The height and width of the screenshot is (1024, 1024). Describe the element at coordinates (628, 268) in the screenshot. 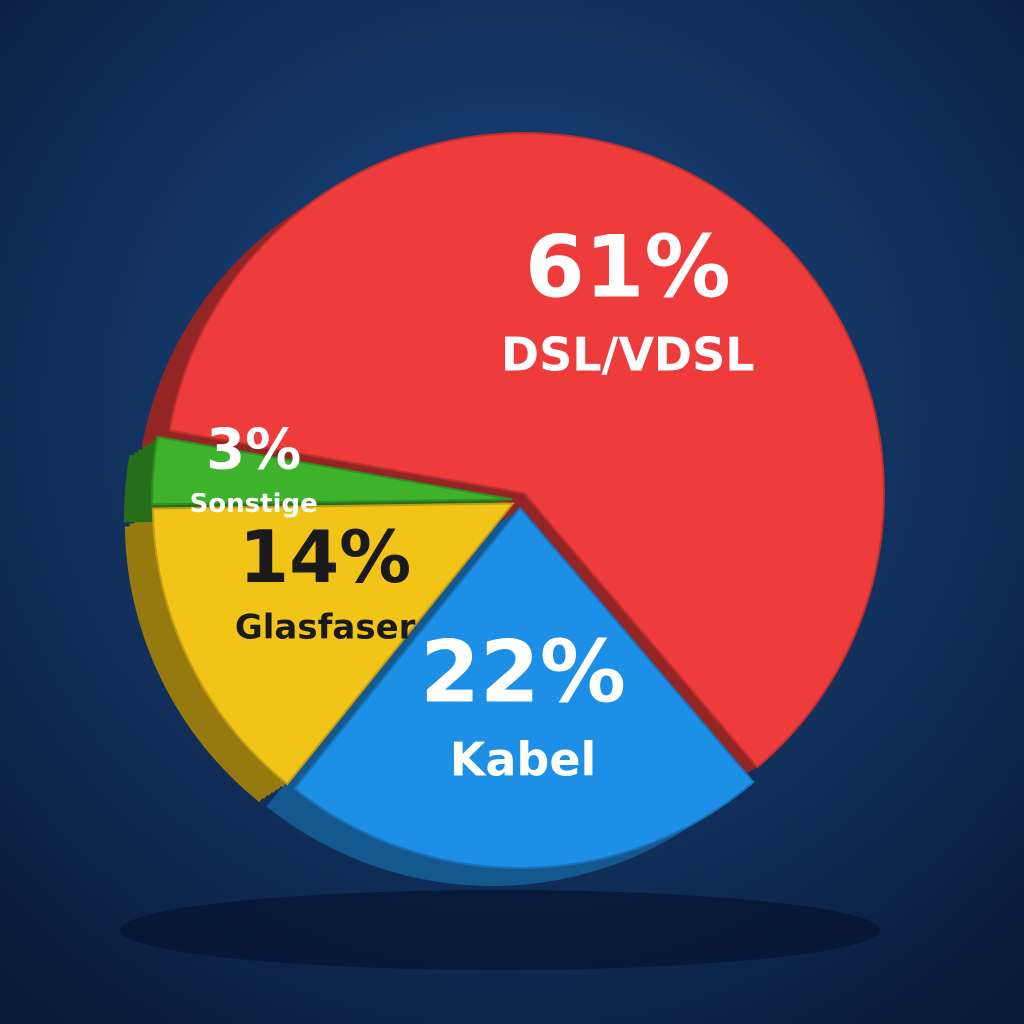

I see `value-label: 61%` at that location.